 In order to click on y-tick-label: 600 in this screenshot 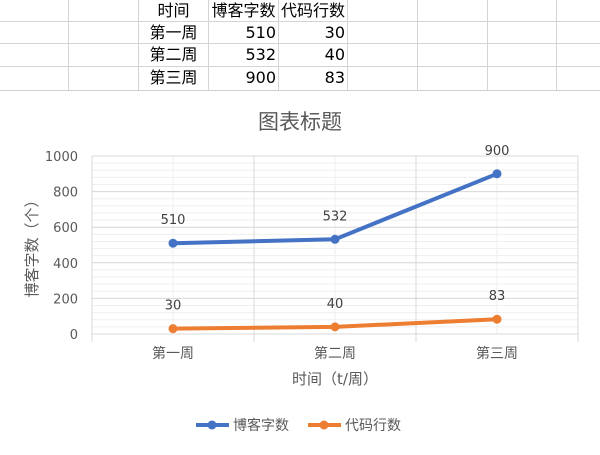, I will do `click(65, 228)`.